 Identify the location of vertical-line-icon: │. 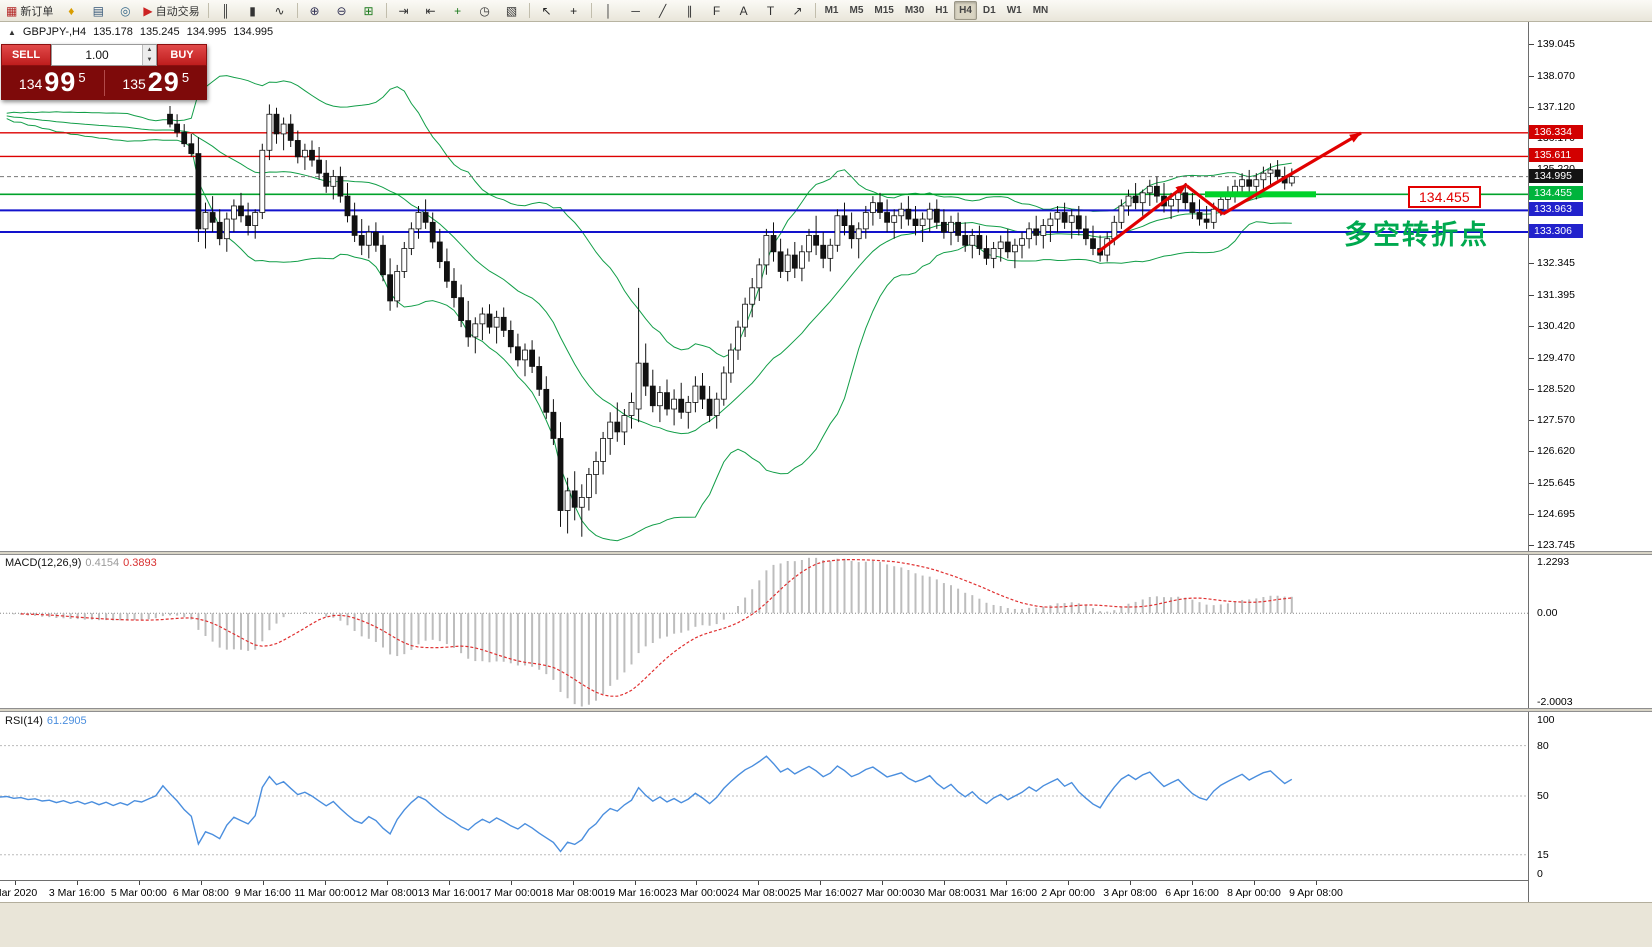
(609, 11).